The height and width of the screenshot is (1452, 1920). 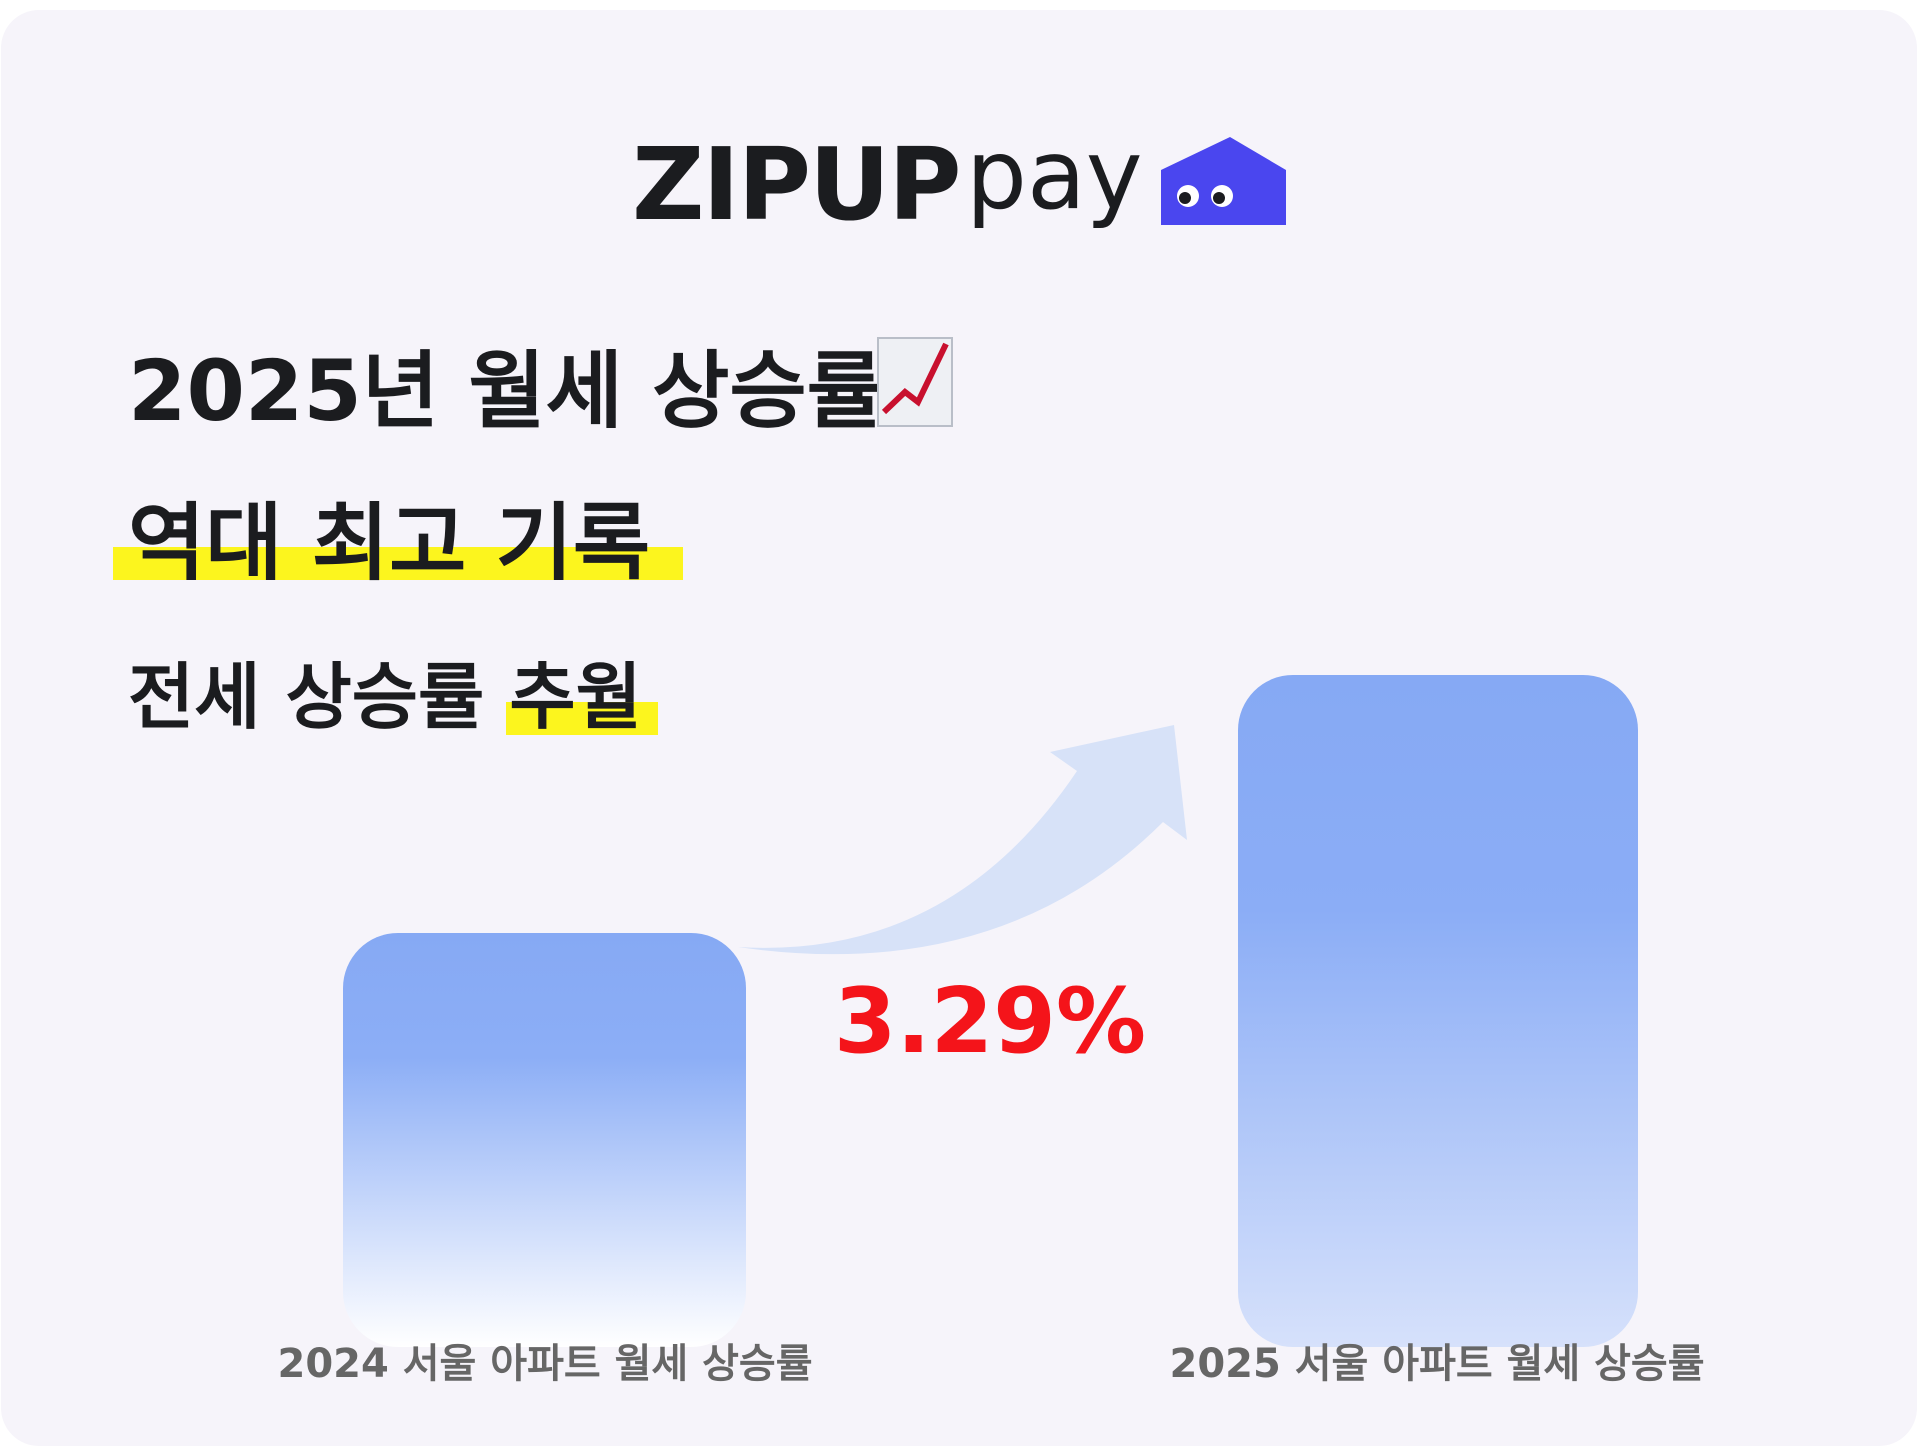 I want to click on headline-line2: 역대 최고 기록, so click(x=389, y=543).